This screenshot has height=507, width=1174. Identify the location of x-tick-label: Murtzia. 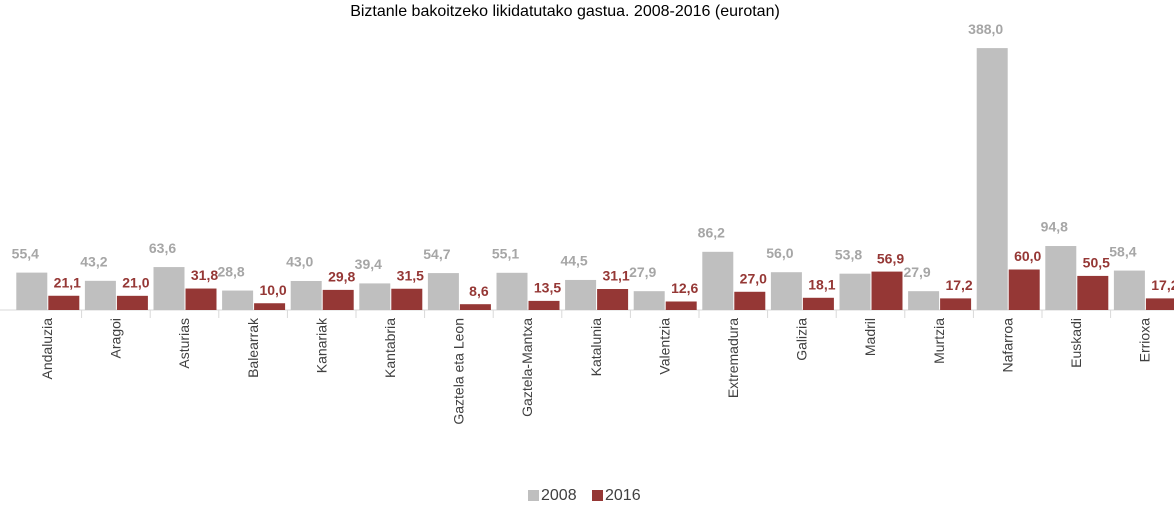
(939, 341).